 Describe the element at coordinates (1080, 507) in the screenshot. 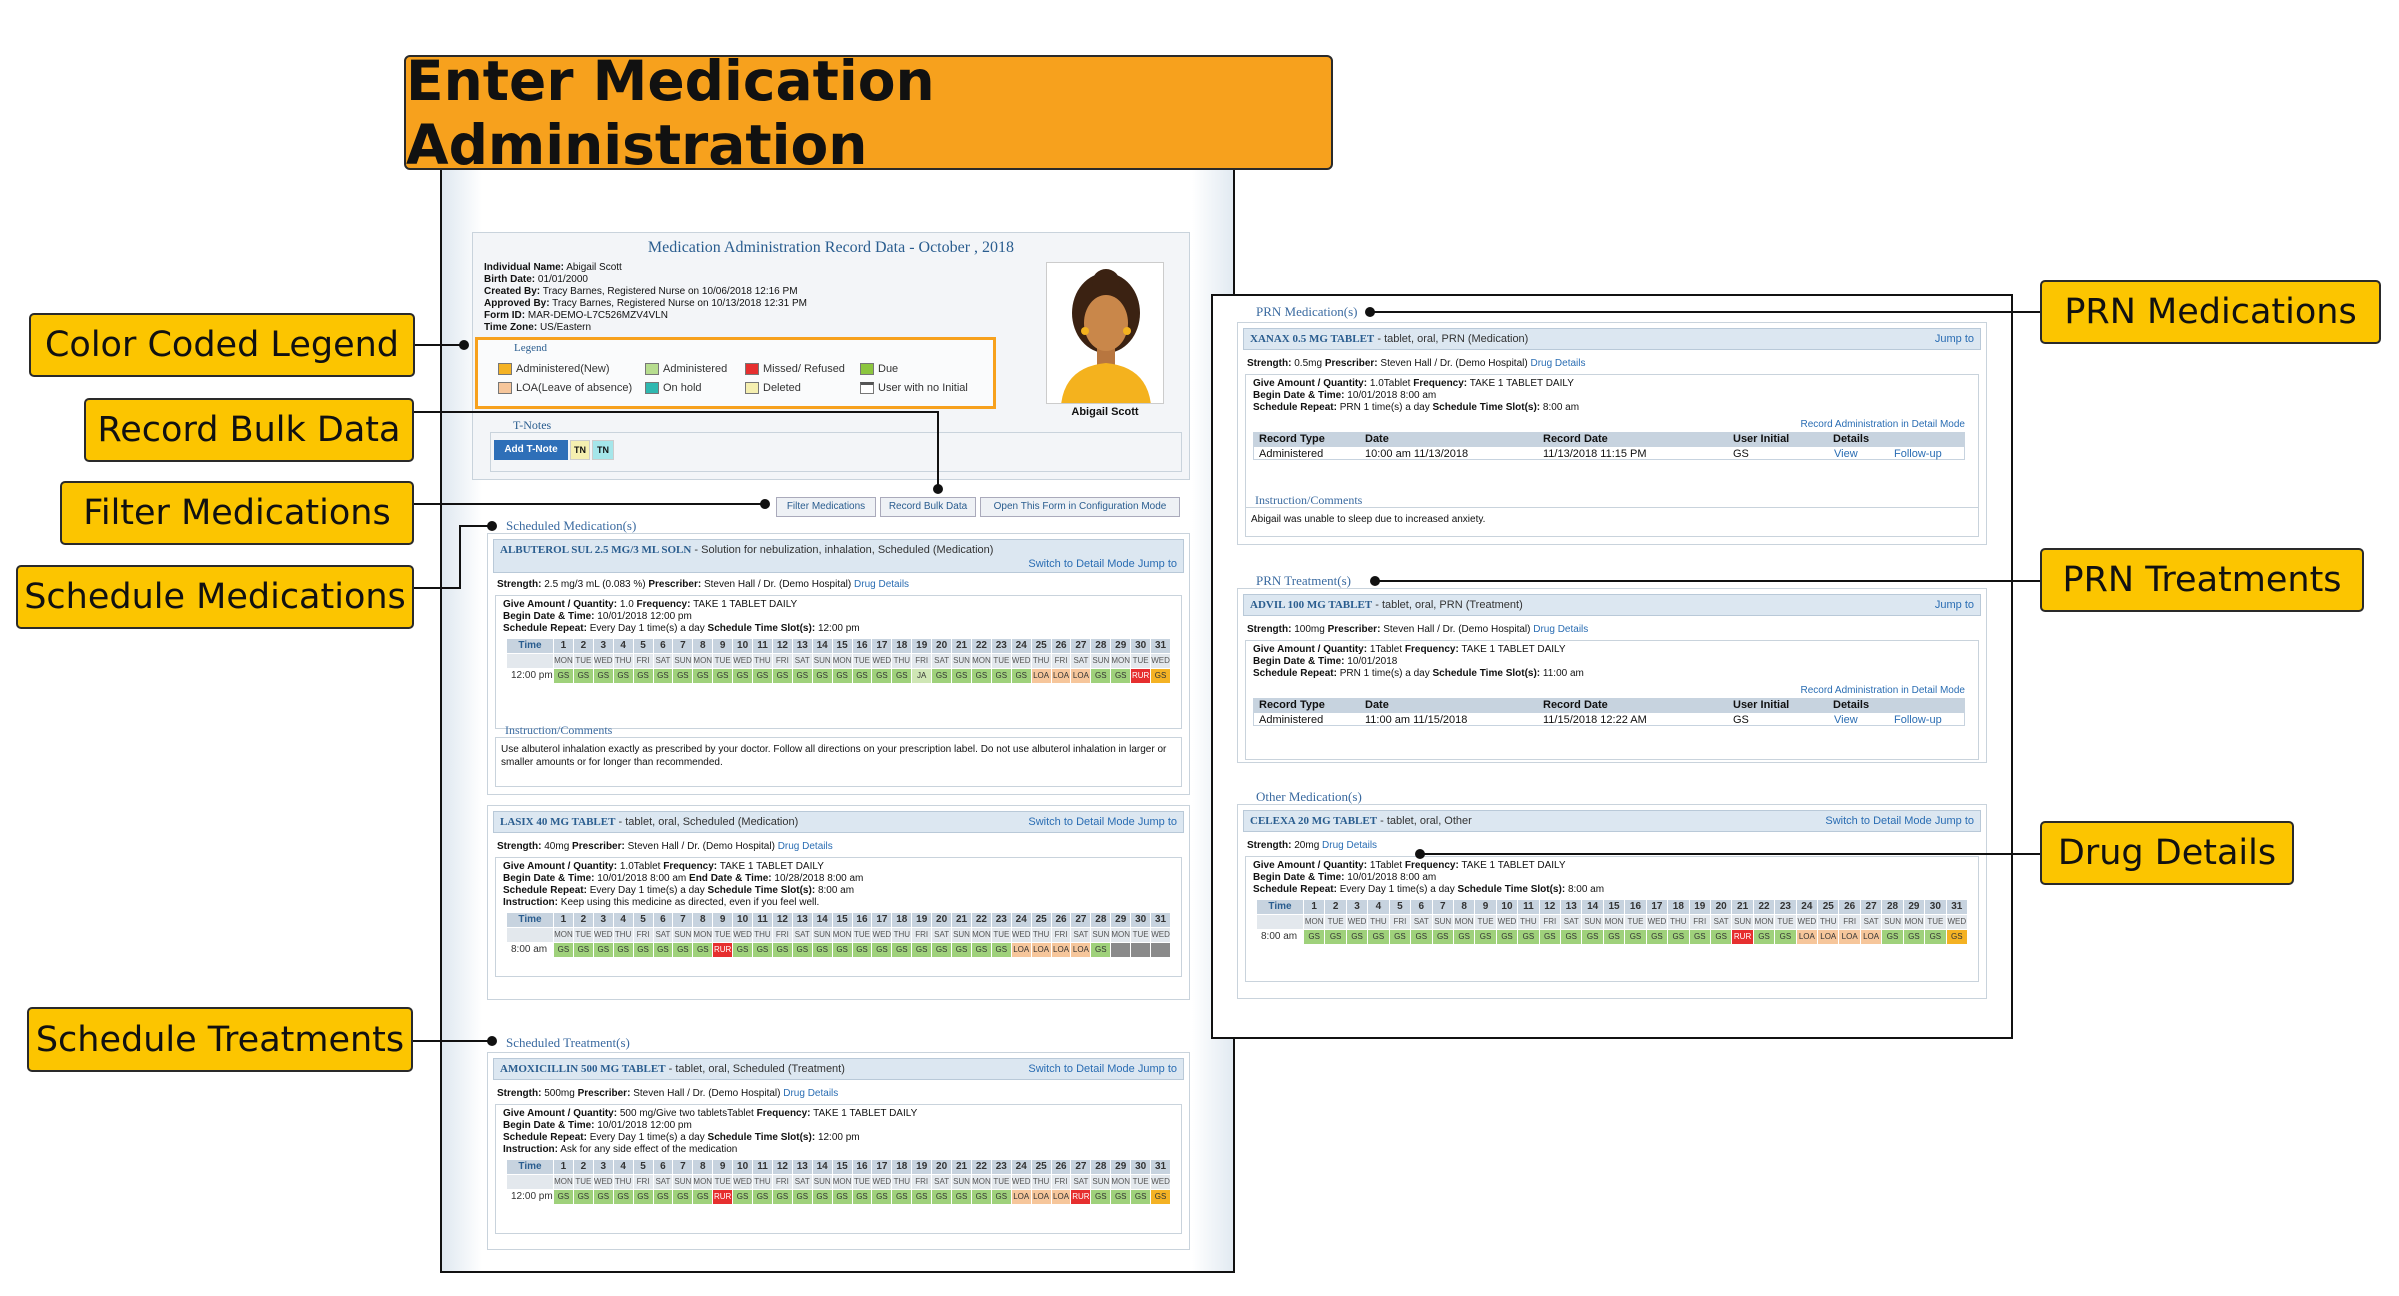

I see `configuration-mode-button: Open This Form in Configuration Mode` at that location.